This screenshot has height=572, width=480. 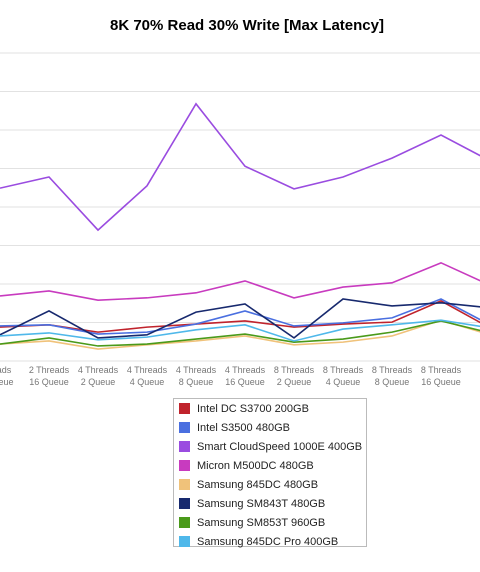 I want to click on x-tick-label: 8 Threads 8 Queue, so click(x=392, y=376).